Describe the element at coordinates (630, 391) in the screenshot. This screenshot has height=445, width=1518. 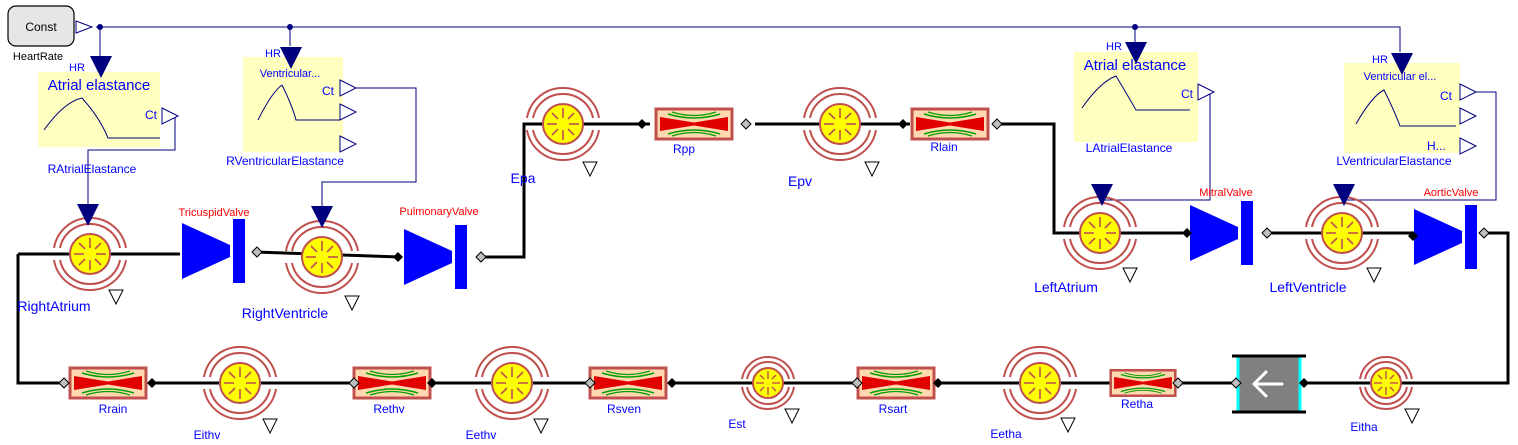
I see `rsven-resistor: Rsven` at that location.